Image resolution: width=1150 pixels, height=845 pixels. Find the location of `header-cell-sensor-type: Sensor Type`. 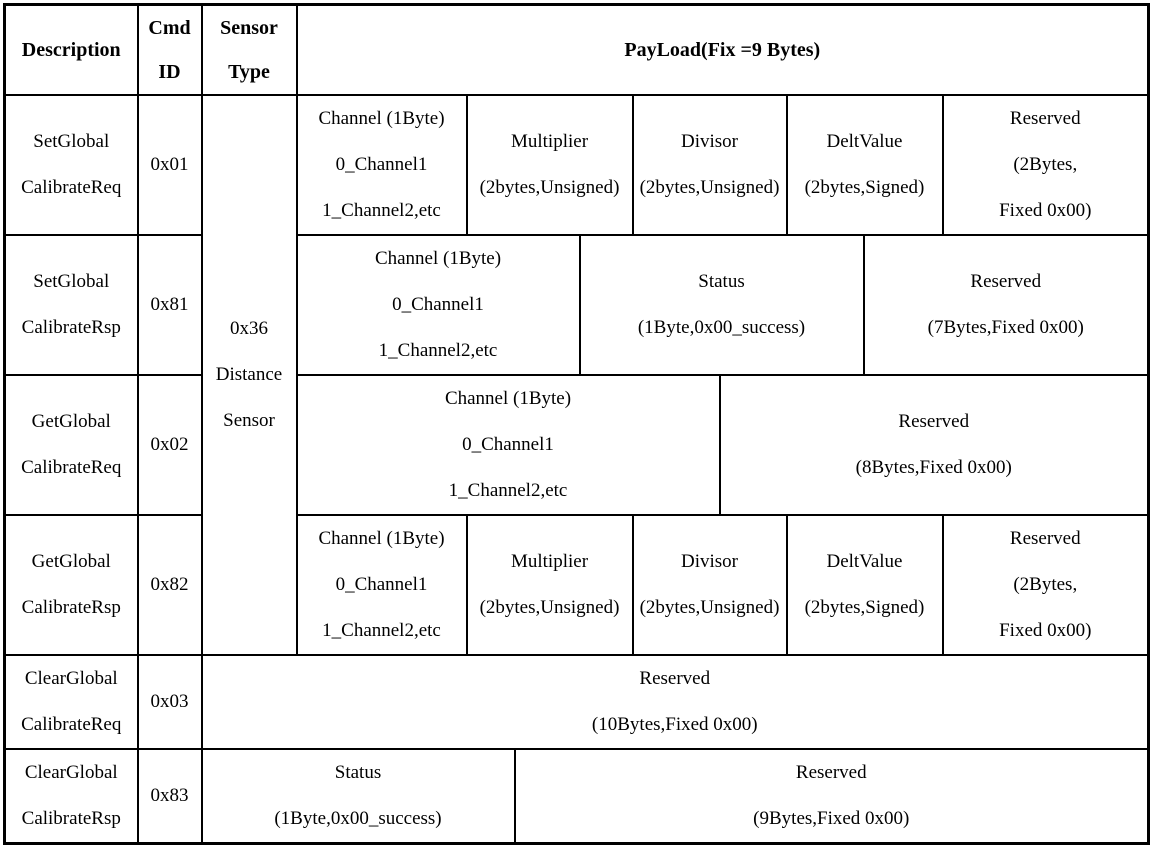

header-cell-sensor-type: Sensor Type is located at coordinates (249, 49).